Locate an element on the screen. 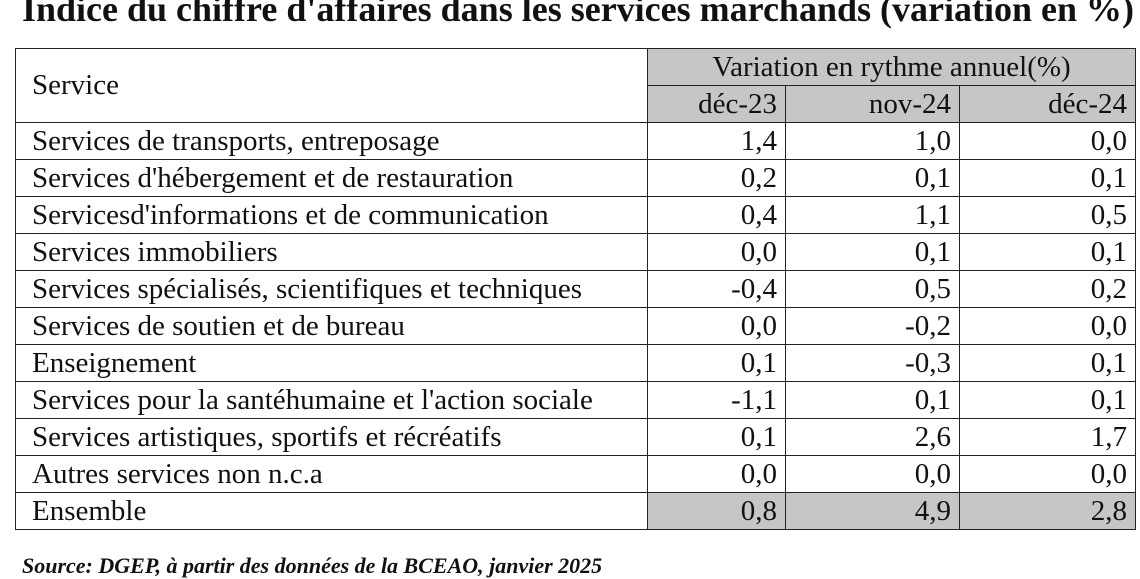 This screenshot has height=579, width=1140. header-period-dec-24: déc-24 is located at coordinates (1047, 104).